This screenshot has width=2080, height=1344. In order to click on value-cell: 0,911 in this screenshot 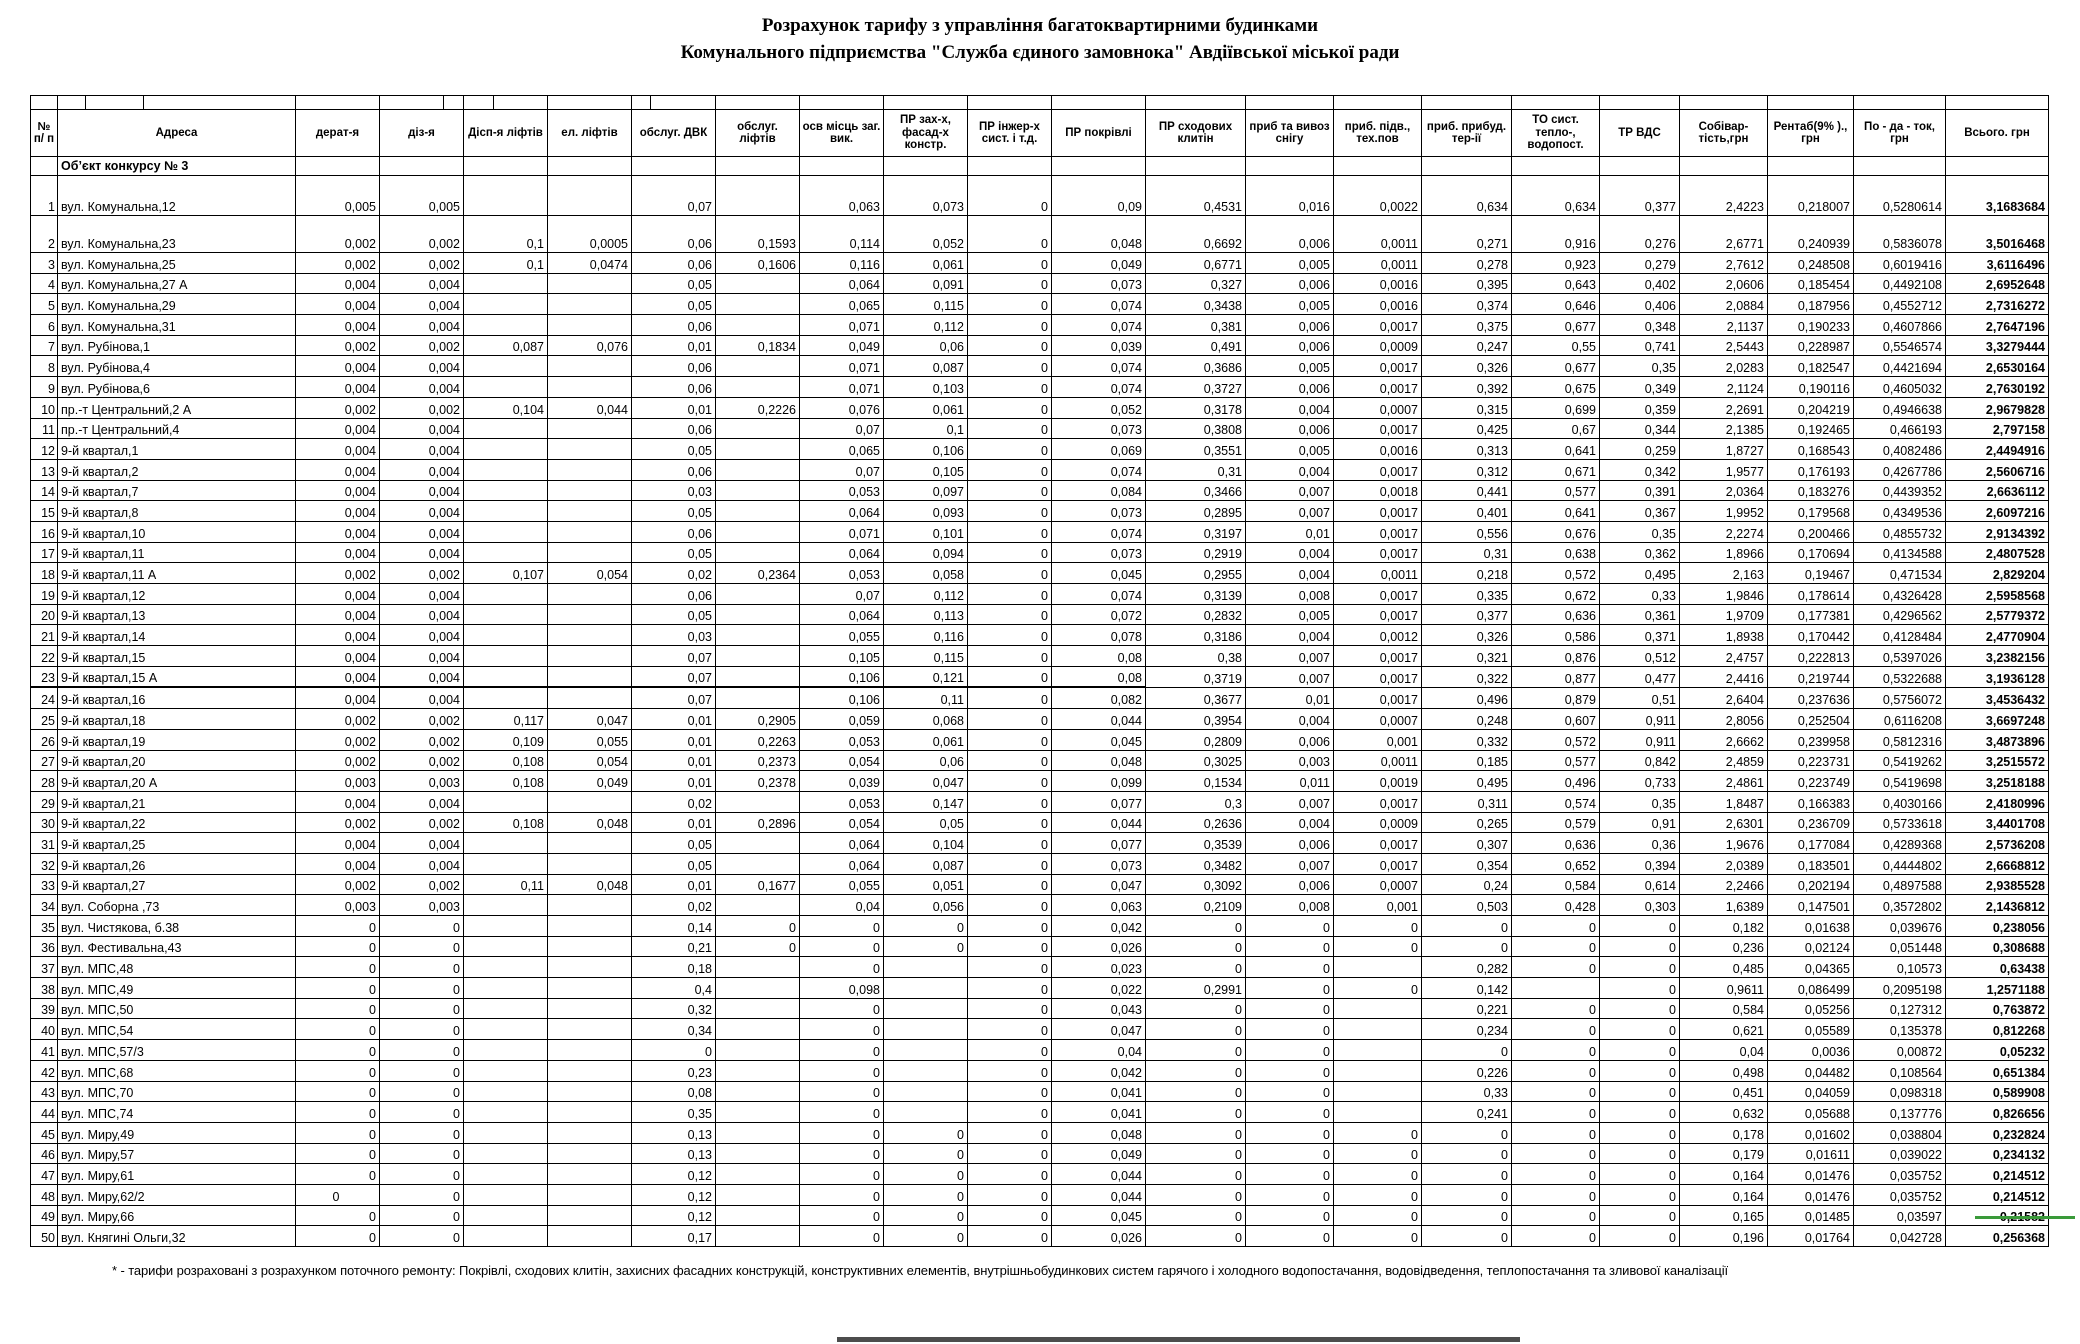, I will do `click(1639, 719)`.